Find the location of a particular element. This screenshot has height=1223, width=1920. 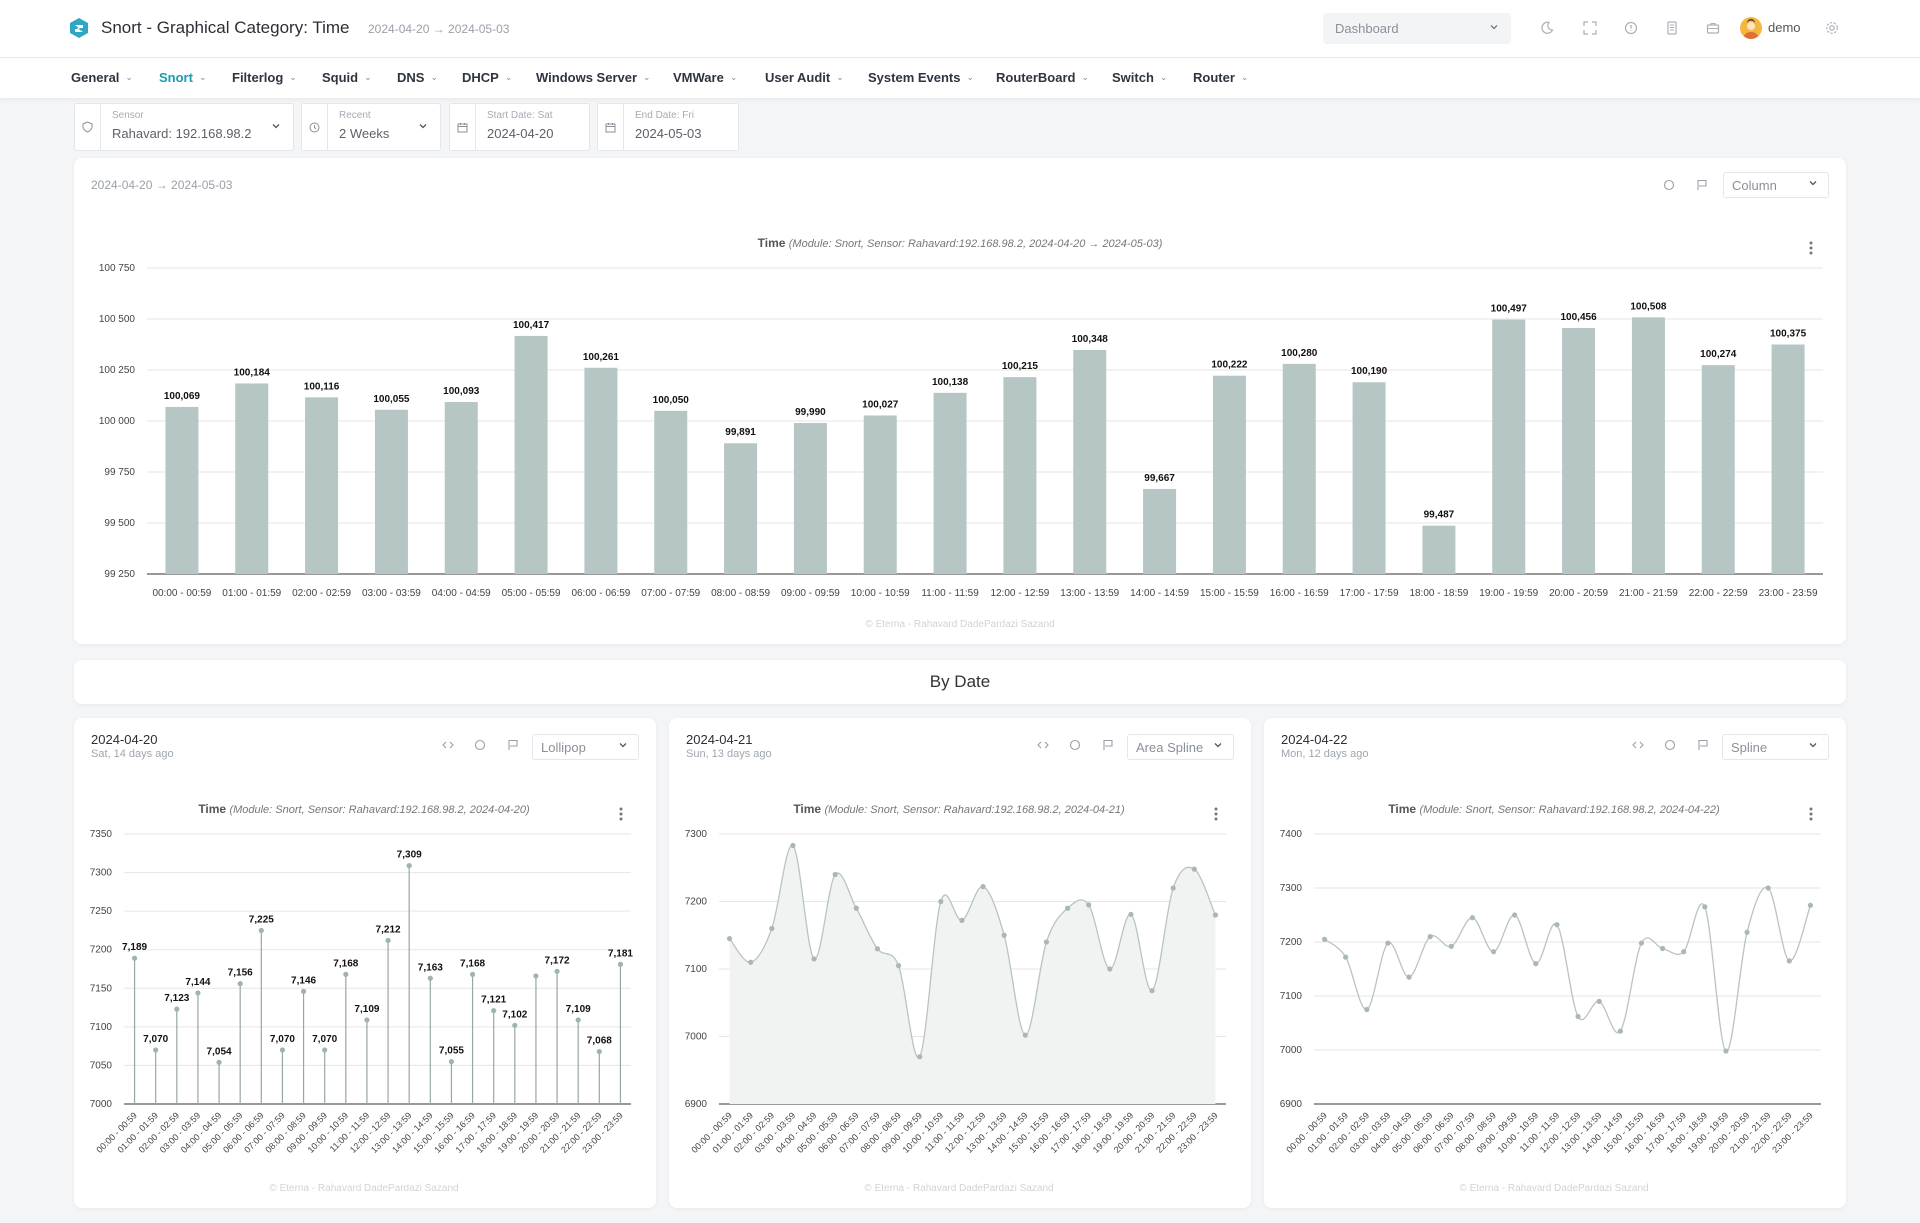

briefcase-icon is located at coordinates (1713, 28).